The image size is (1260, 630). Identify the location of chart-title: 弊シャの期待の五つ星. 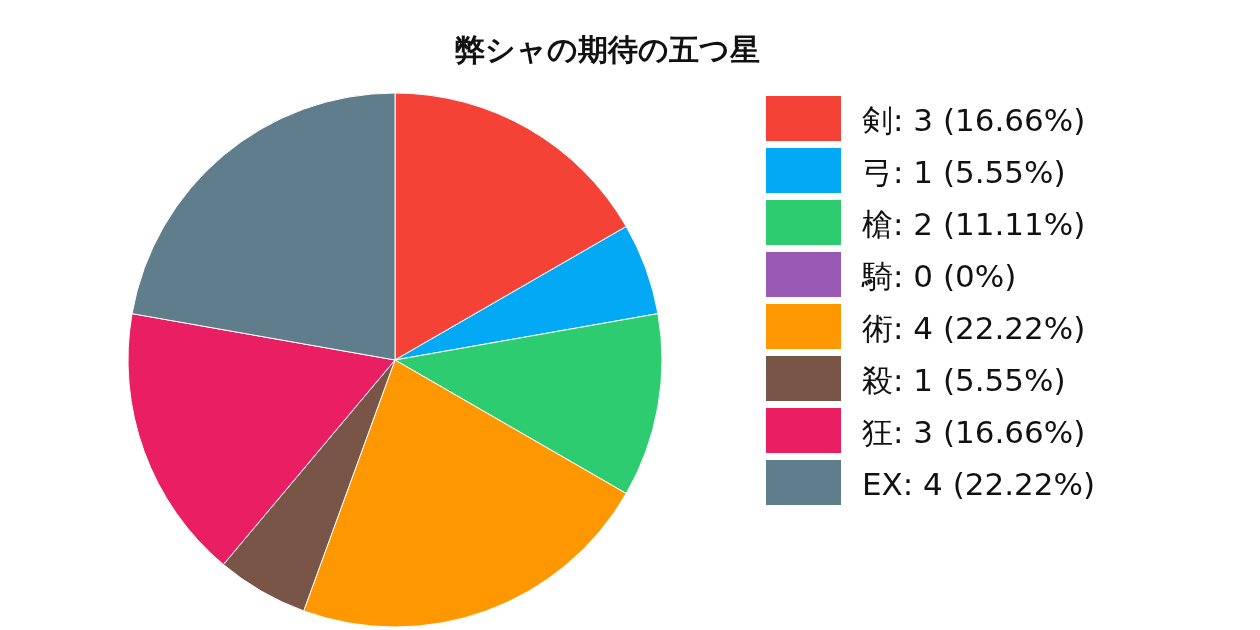
(607, 49).